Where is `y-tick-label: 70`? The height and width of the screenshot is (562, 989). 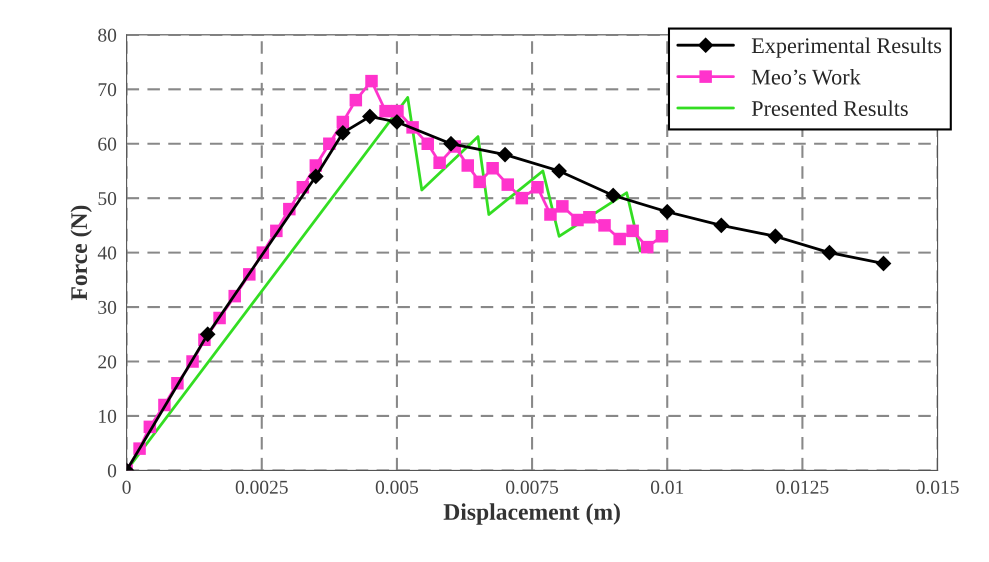 y-tick-label: 70 is located at coordinates (107, 89).